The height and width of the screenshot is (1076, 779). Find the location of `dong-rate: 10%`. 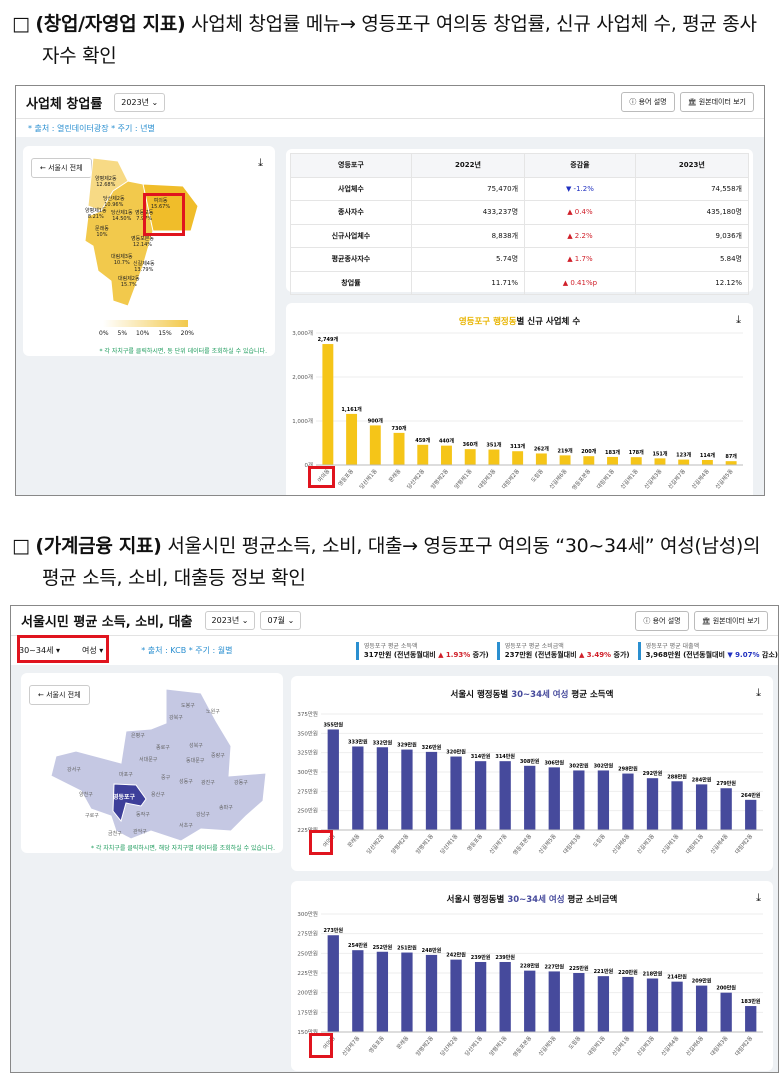

dong-rate: 10% is located at coordinates (102, 235).